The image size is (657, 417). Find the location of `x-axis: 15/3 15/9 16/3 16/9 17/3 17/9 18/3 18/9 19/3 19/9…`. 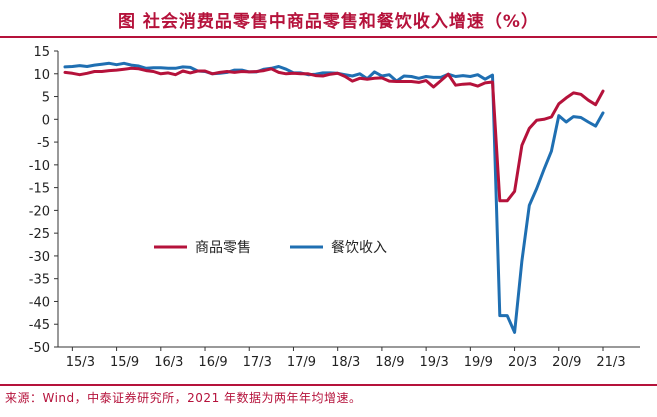

x-axis: 15/3 15/9 16/3 16/9 17/3 17/9 18/3 18/9 19/3 19/9… is located at coordinates (349, 358).